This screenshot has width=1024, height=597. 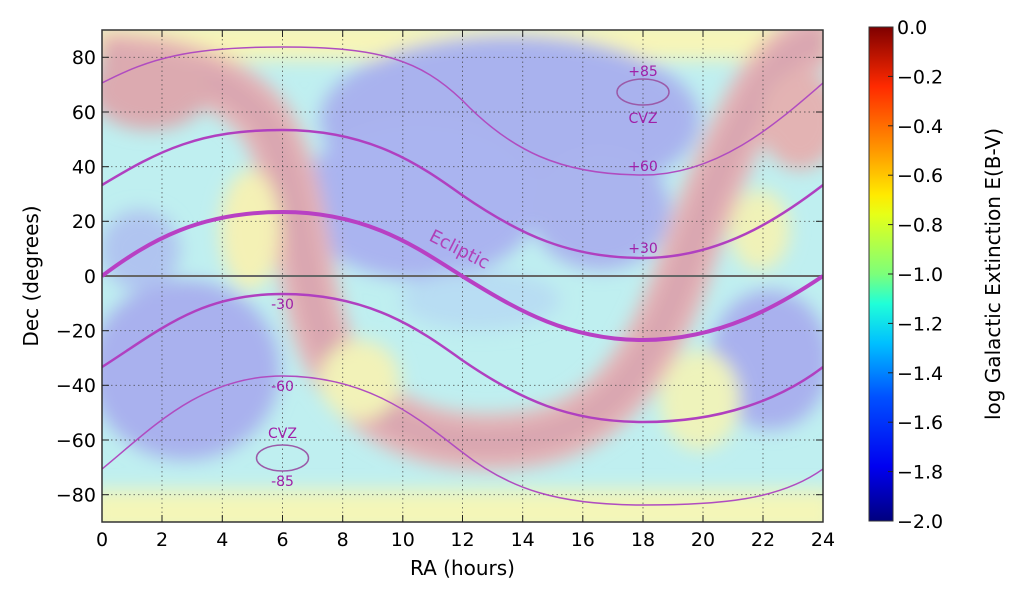 I want to click on cbar-tick: −0.2, so click(x=920, y=77).